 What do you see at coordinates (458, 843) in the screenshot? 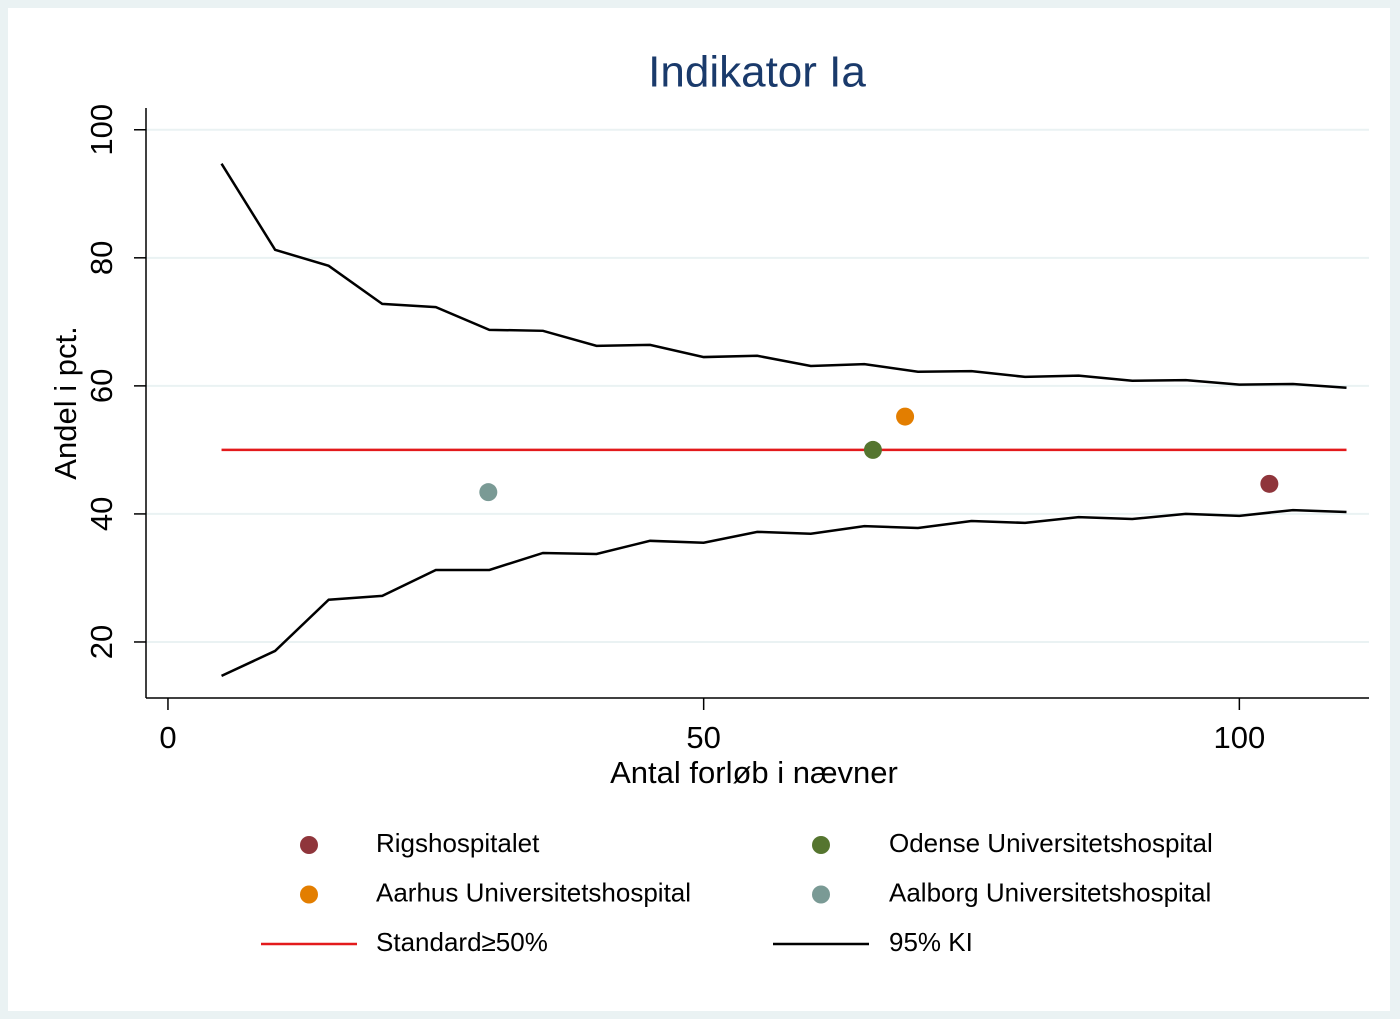
I see `legend-label: Rigshospitalet` at bounding box center [458, 843].